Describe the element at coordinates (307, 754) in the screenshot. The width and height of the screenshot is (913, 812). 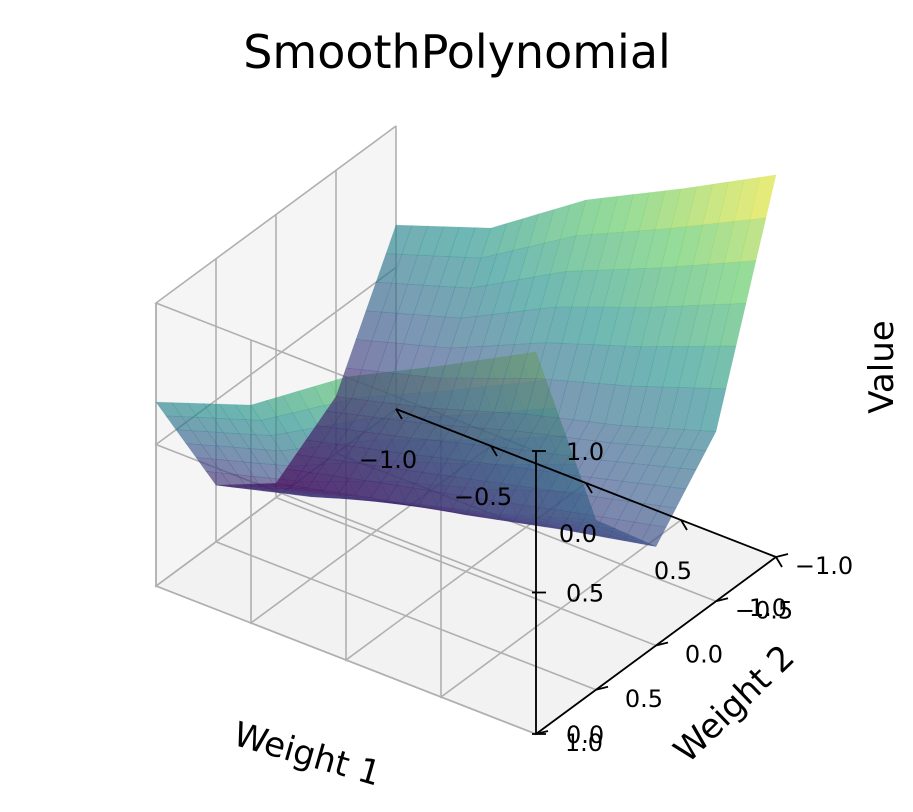
I see `x-axis-label: Weight 1` at that location.